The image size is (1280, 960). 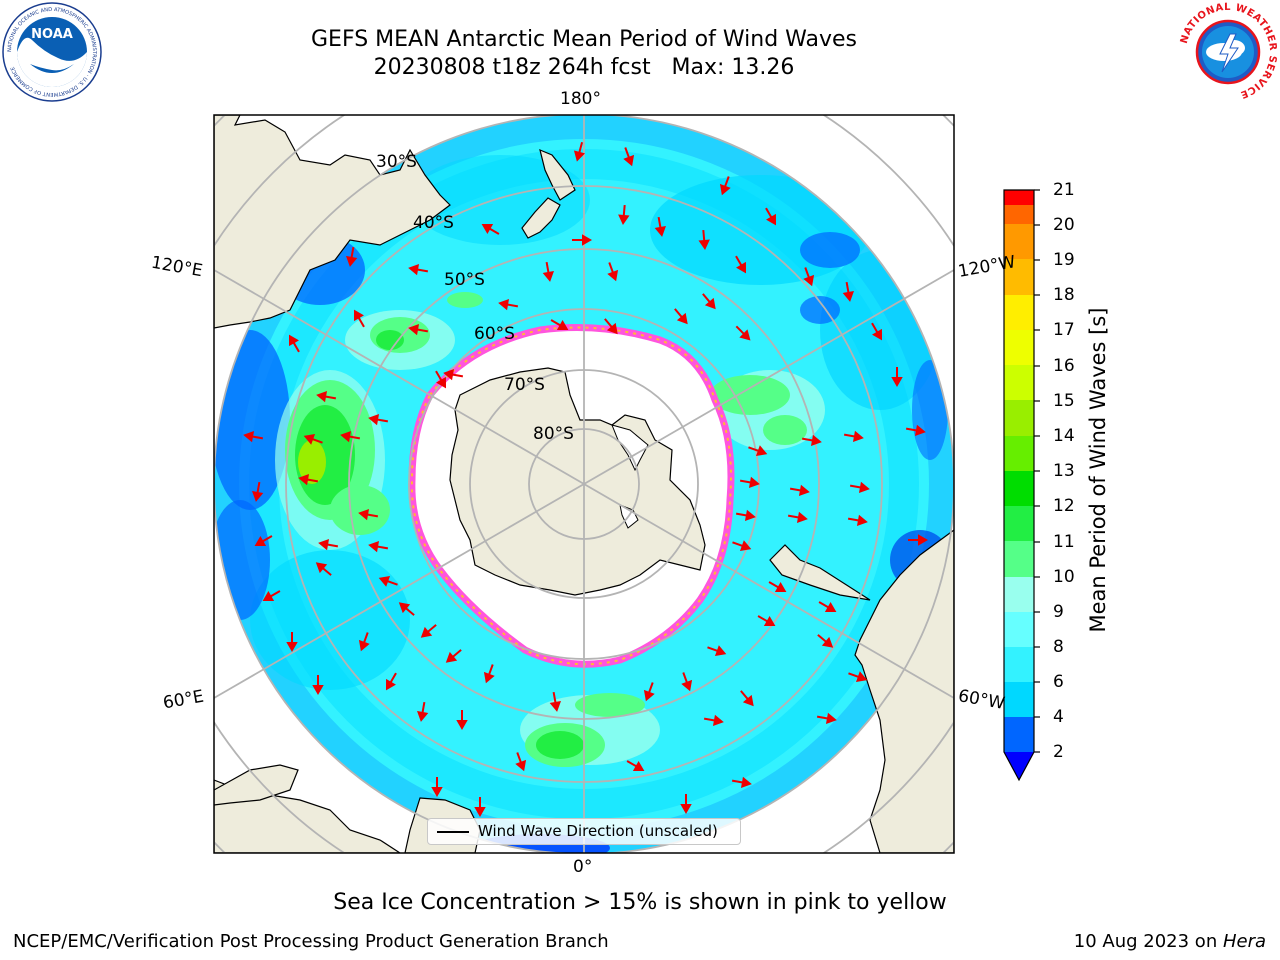 What do you see at coordinates (1064, 401) in the screenshot?
I see `colorbar-tick: 15` at bounding box center [1064, 401].